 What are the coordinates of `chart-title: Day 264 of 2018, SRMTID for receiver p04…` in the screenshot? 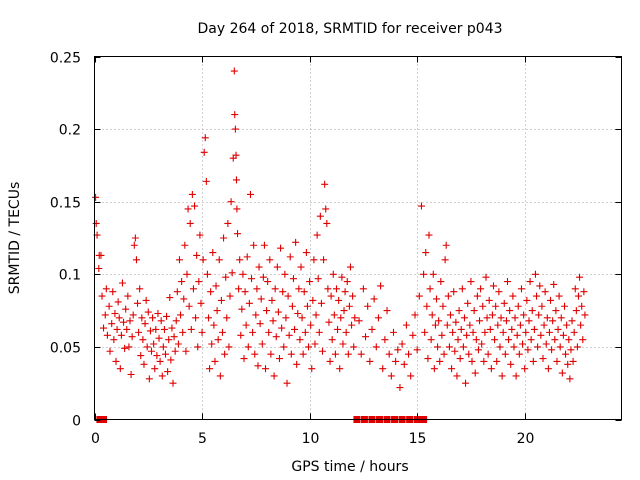 It's located at (349, 29).